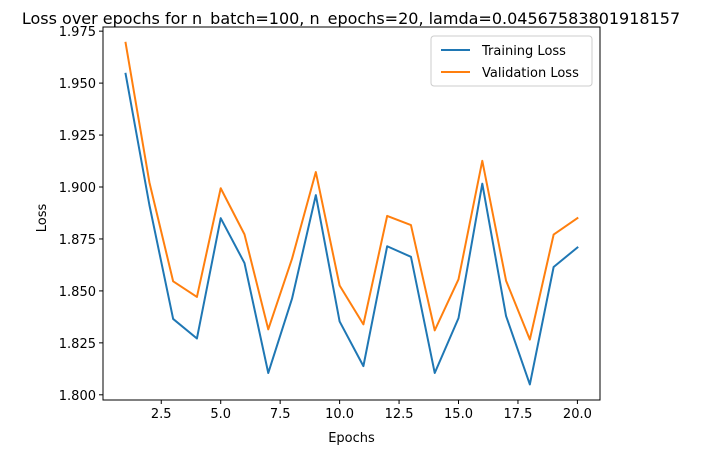 The image size is (702, 455). What do you see at coordinates (220, 414) in the screenshot?
I see `x-tick-label: 5.0` at bounding box center [220, 414].